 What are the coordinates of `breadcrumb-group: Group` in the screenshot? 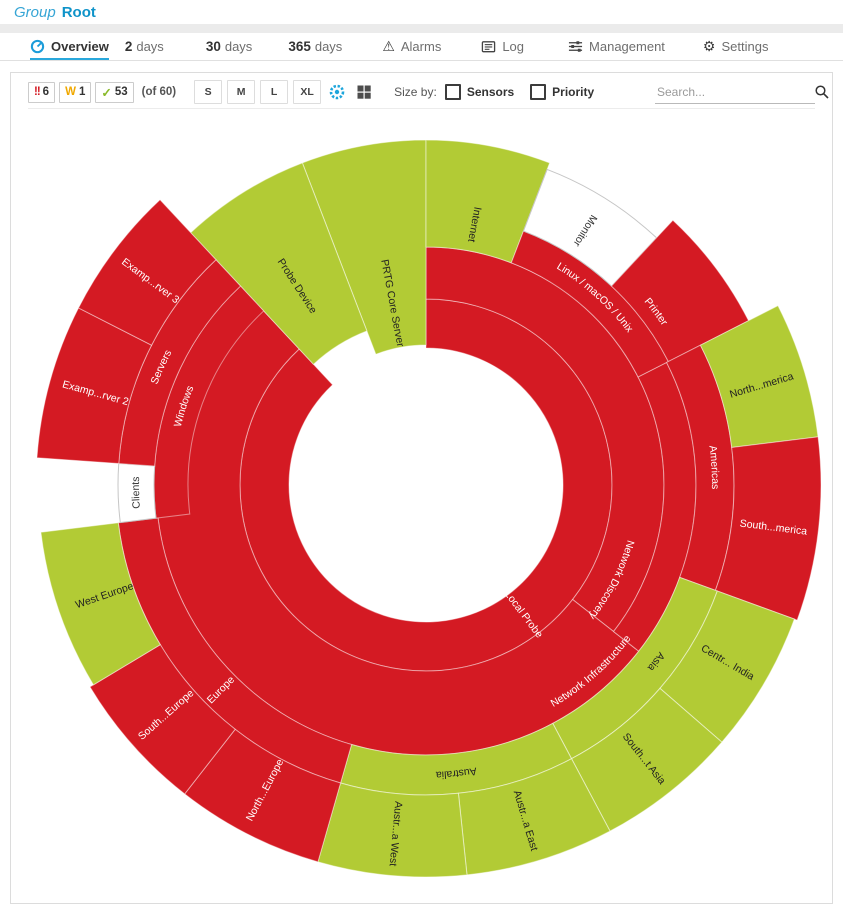 It's located at (35, 12).